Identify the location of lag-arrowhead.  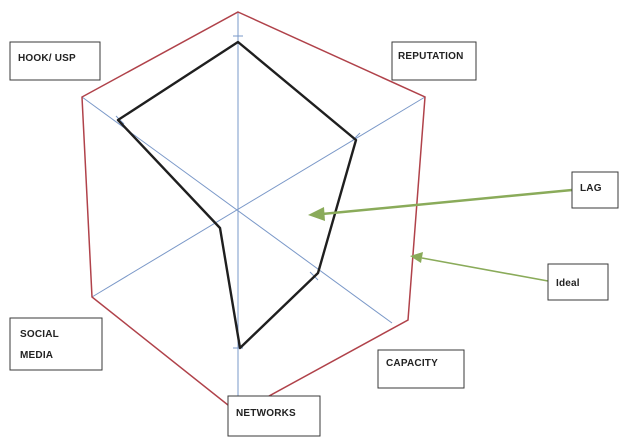
(316, 214).